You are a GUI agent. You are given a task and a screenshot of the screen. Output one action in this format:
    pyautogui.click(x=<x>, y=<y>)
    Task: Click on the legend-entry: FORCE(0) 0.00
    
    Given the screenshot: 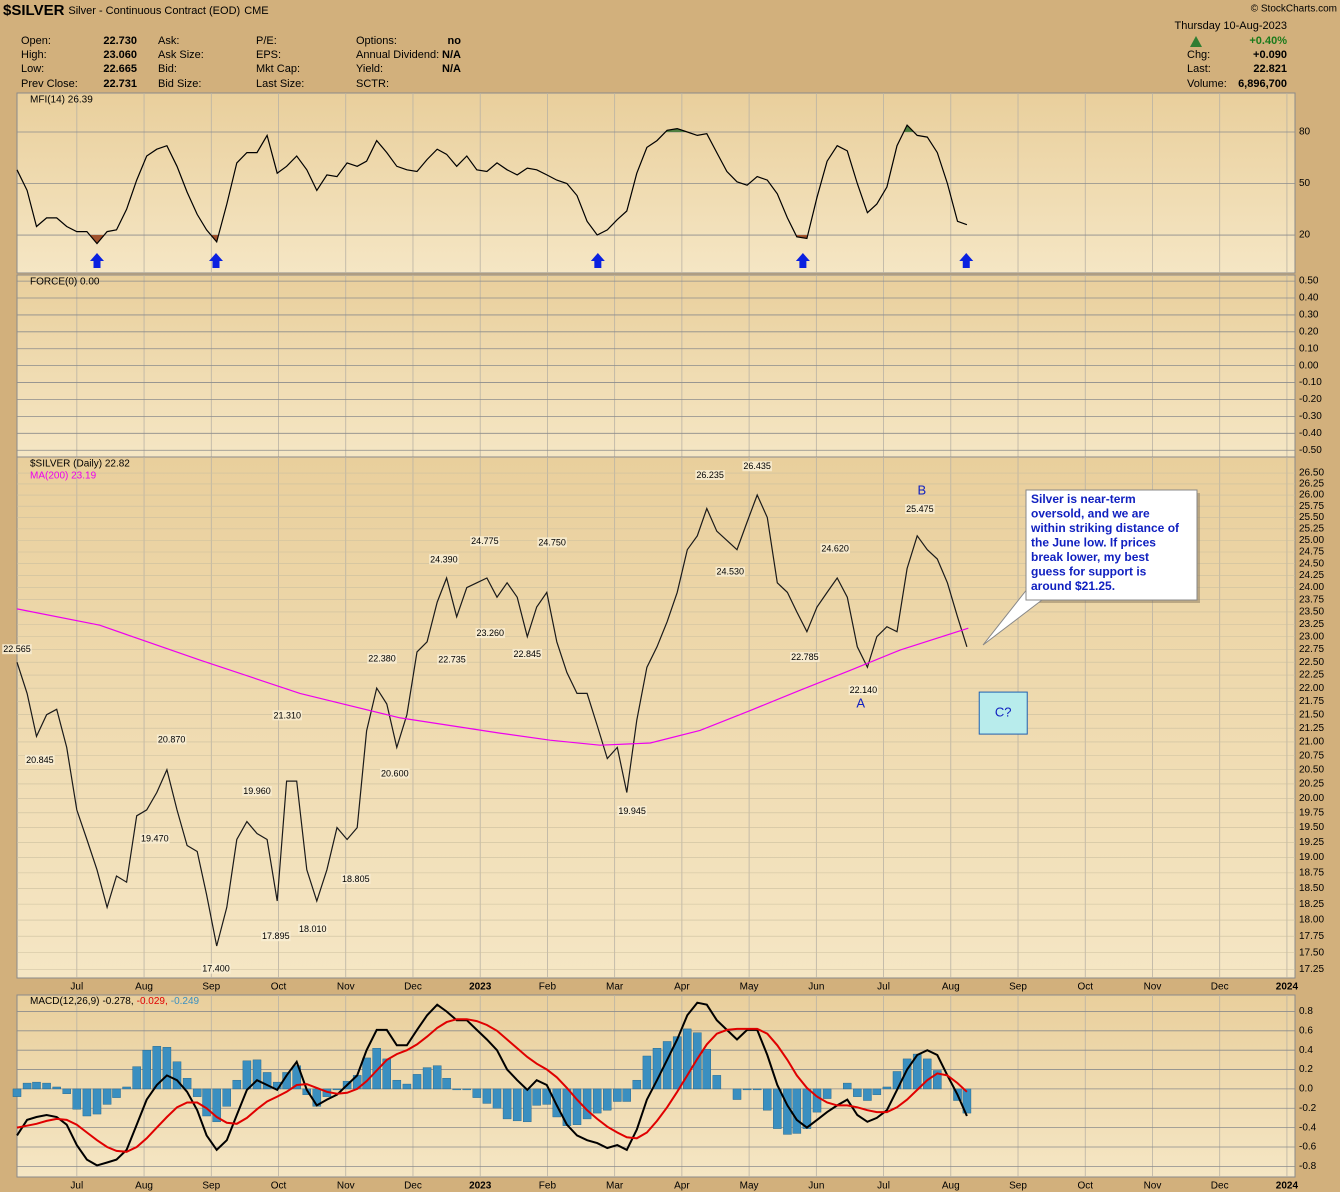 What is the action you would take?
    pyautogui.click(x=65, y=282)
    